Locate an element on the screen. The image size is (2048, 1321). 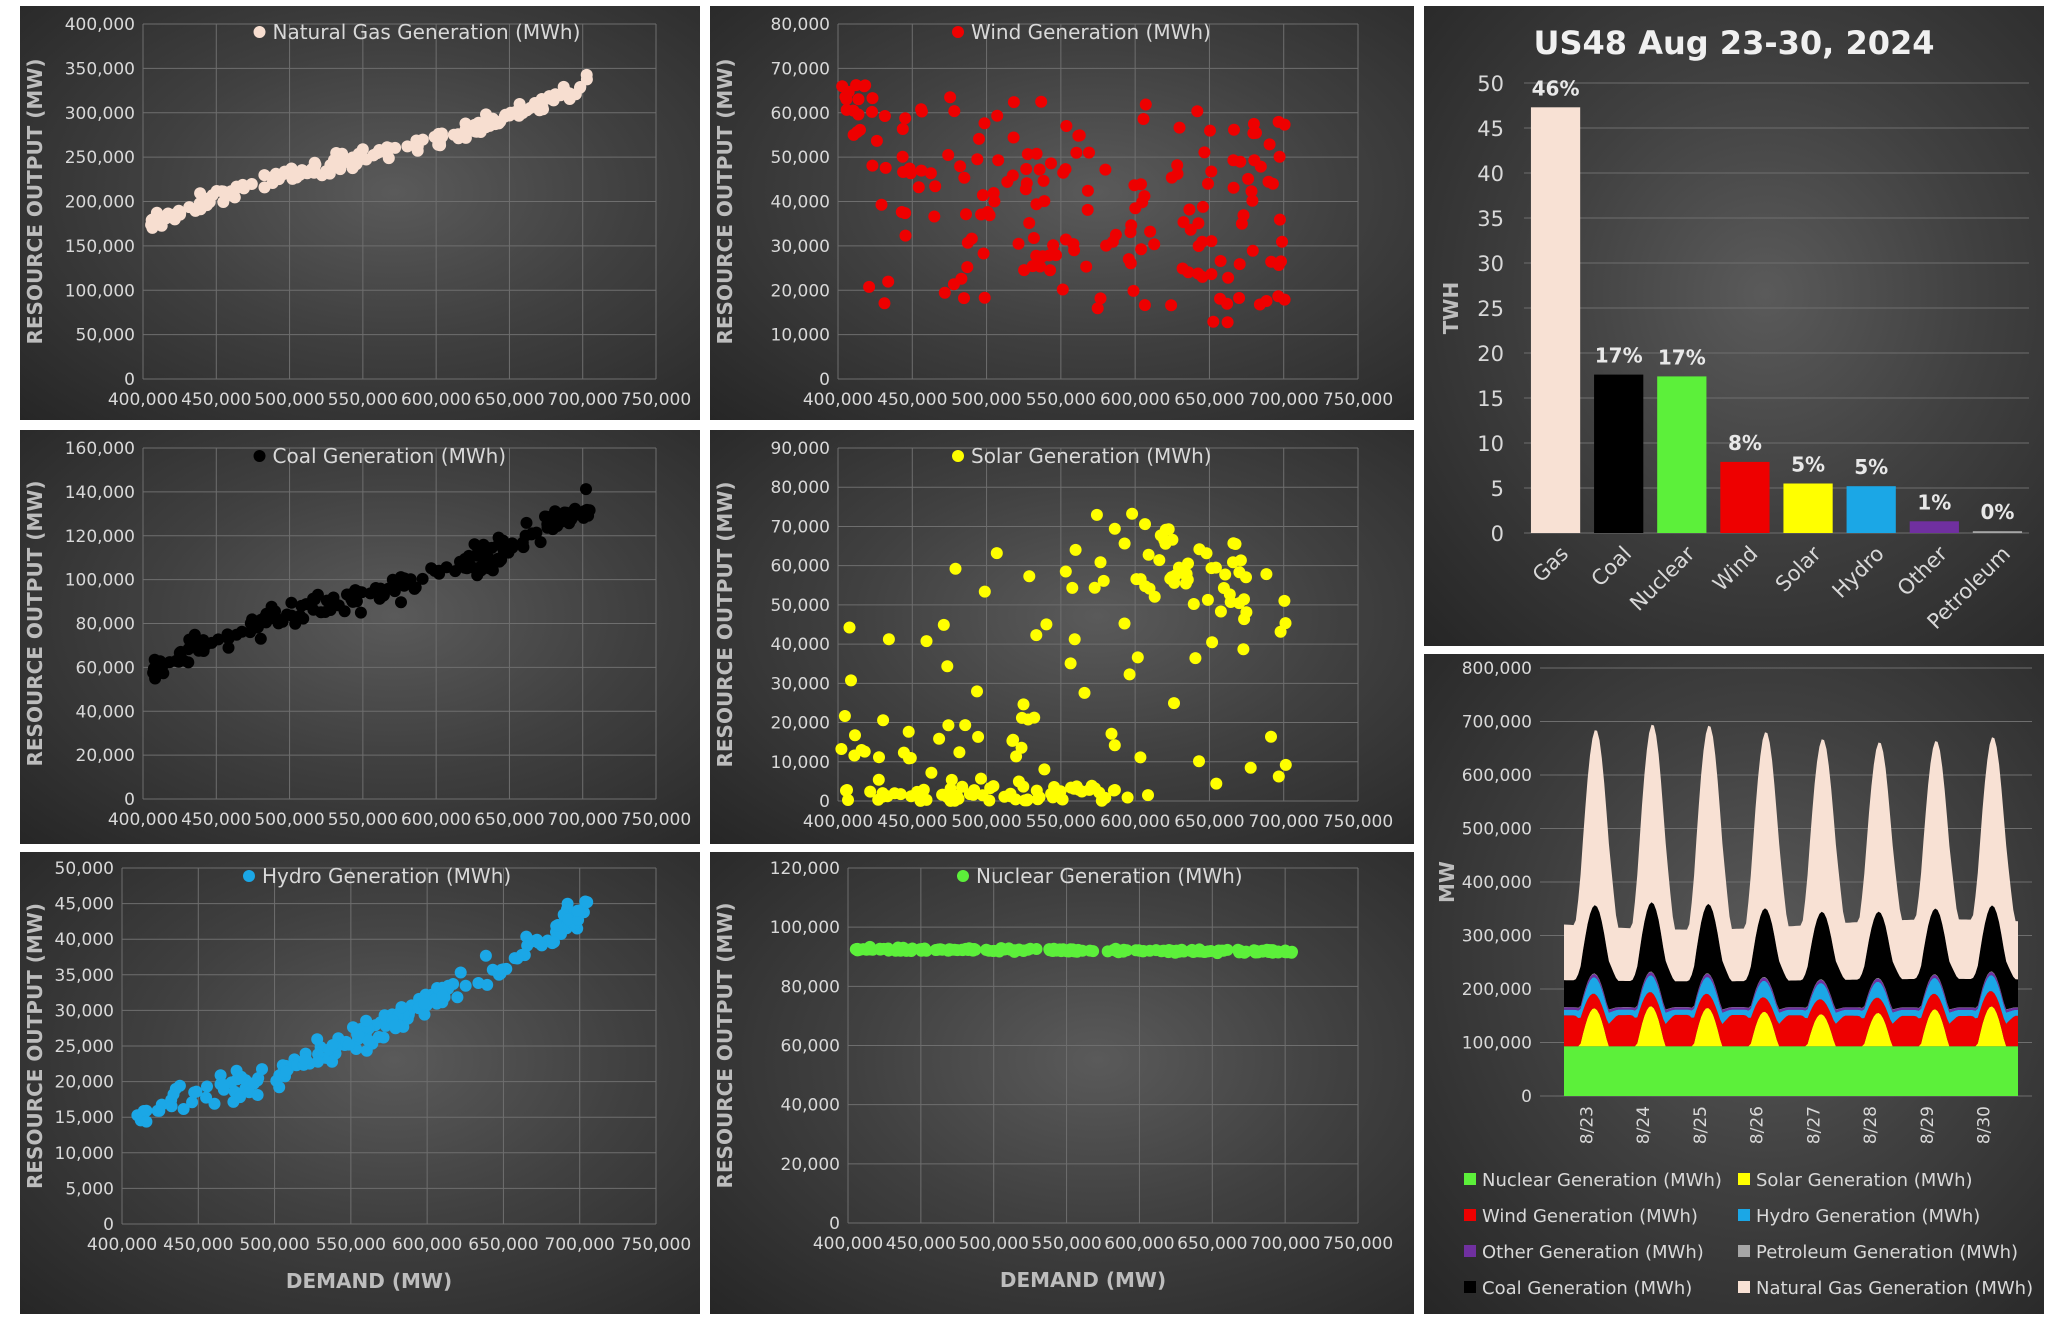
legend-label: Coal Generation (MWh) is located at coordinates (390, 456).